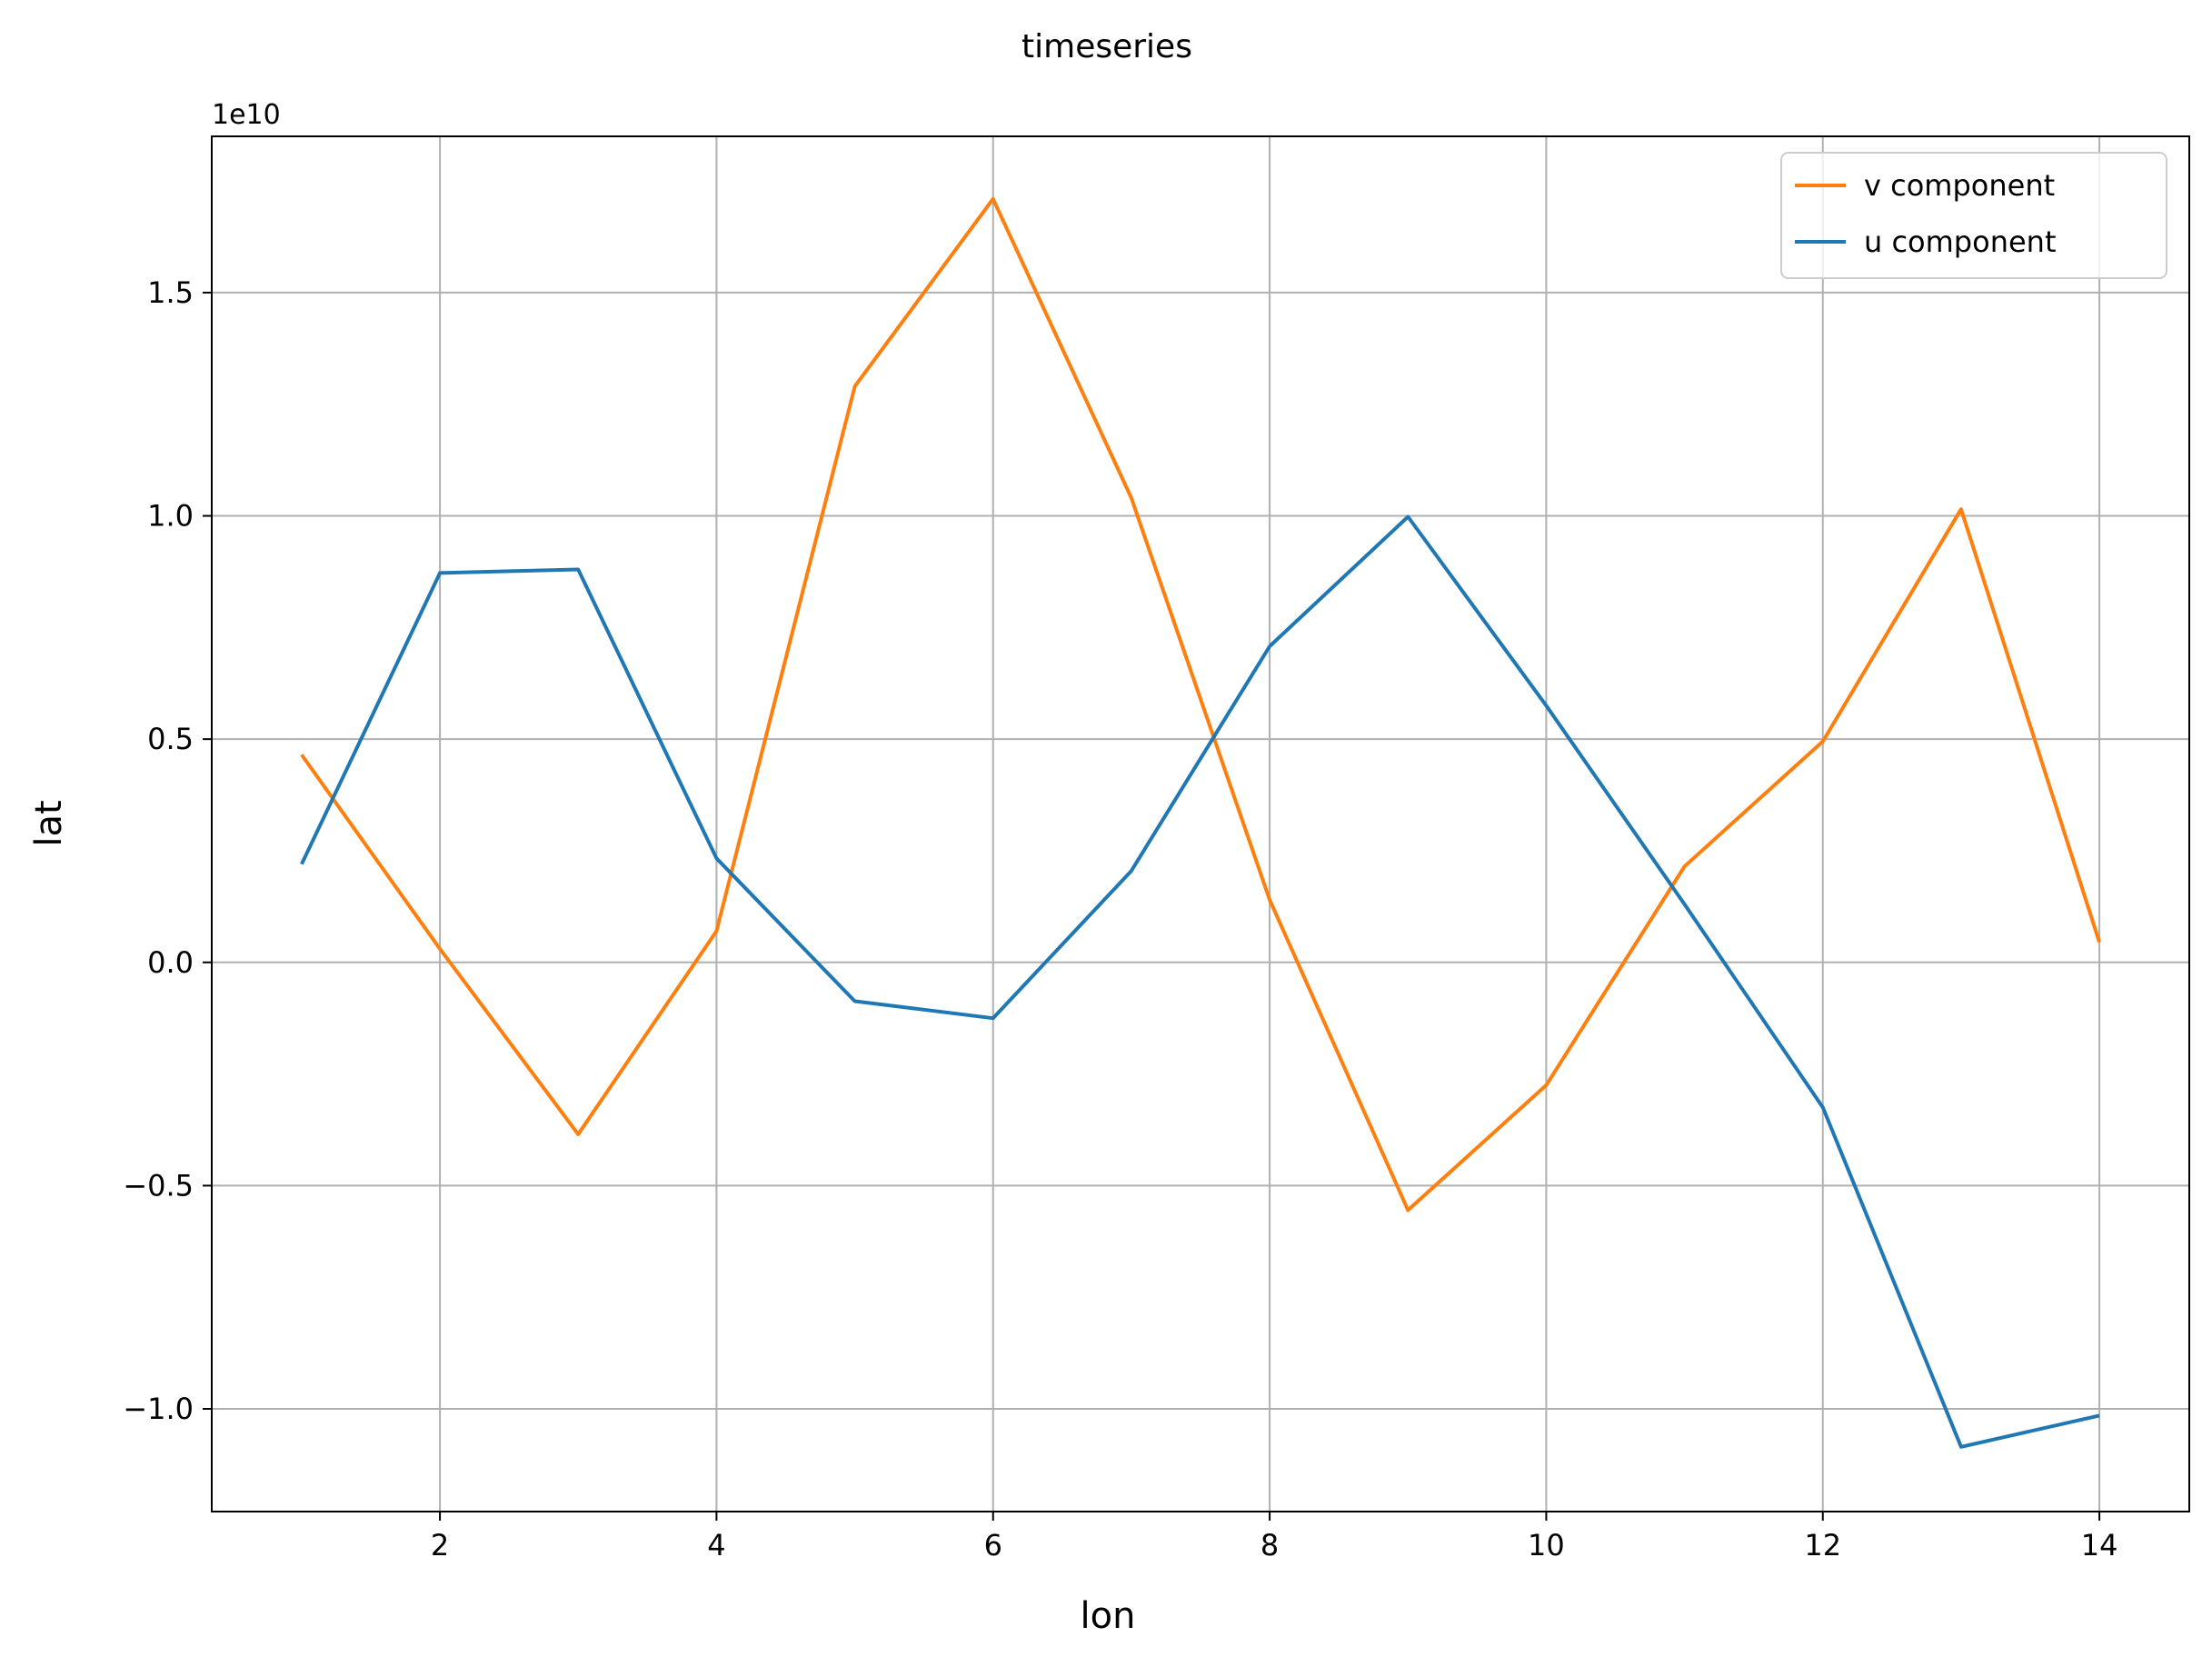  What do you see at coordinates (1106, 46) in the screenshot?
I see `chart-title: timeseries` at bounding box center [1106, 46].